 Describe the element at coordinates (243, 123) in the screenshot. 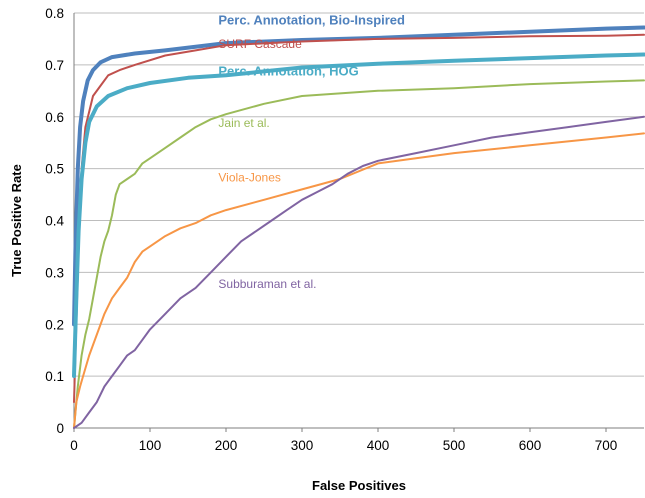

I see `series-label-4: Jain et al.` at that location.